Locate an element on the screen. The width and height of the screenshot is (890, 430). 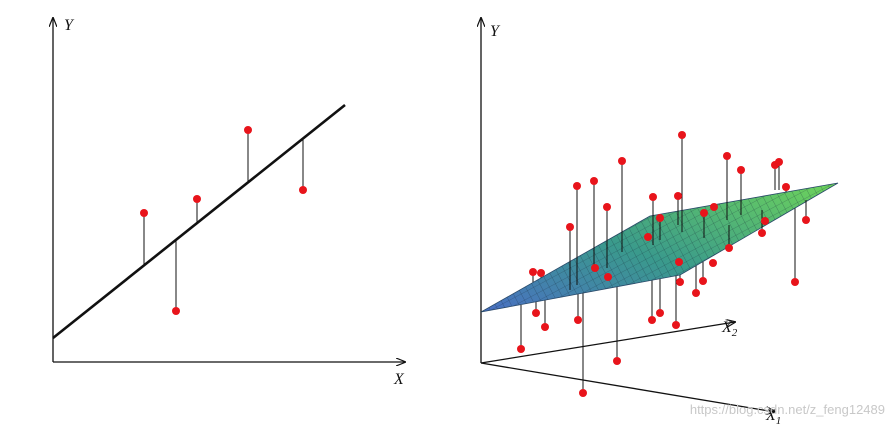
x1-label-main: X is located at coordinates (771, 415).